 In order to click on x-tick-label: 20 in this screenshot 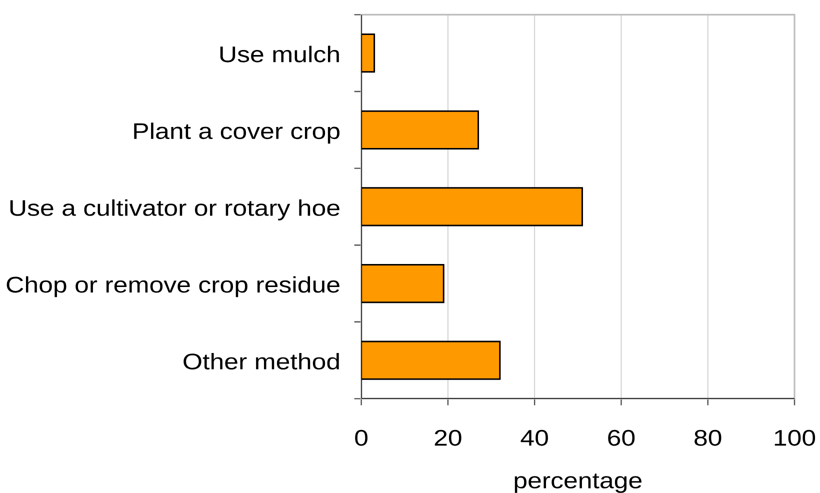, I will do `click(448, 438)`.